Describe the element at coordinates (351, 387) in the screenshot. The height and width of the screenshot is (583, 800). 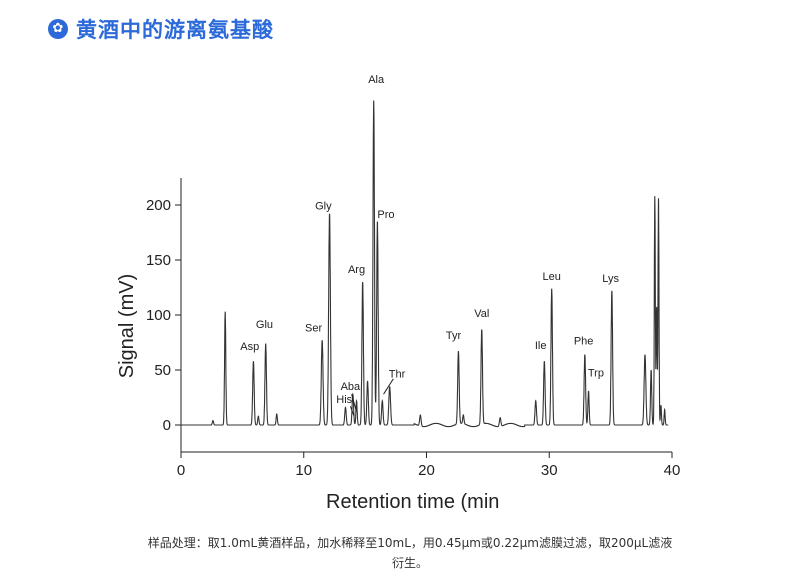
I see `peak-label-aba: Aba` at that location.